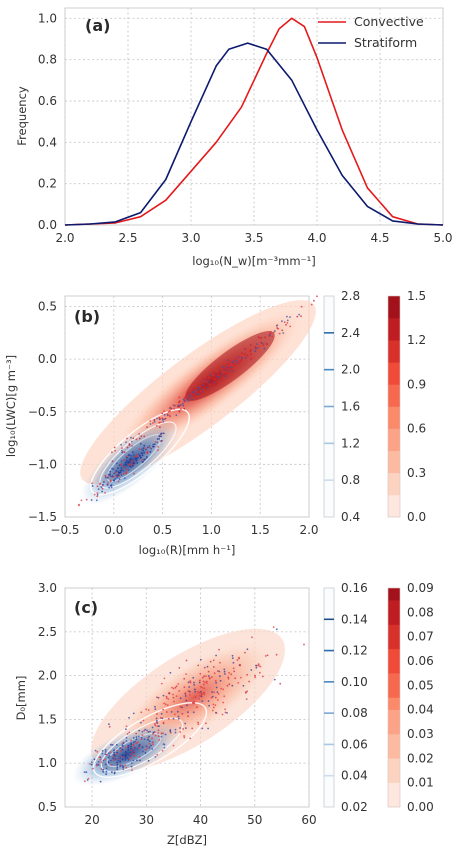 The width and height of the screenshot is (474, 852). Describe the element at coordinates (97, 25) in the screenshot. I see `panel-a-label: (a)` at that location.